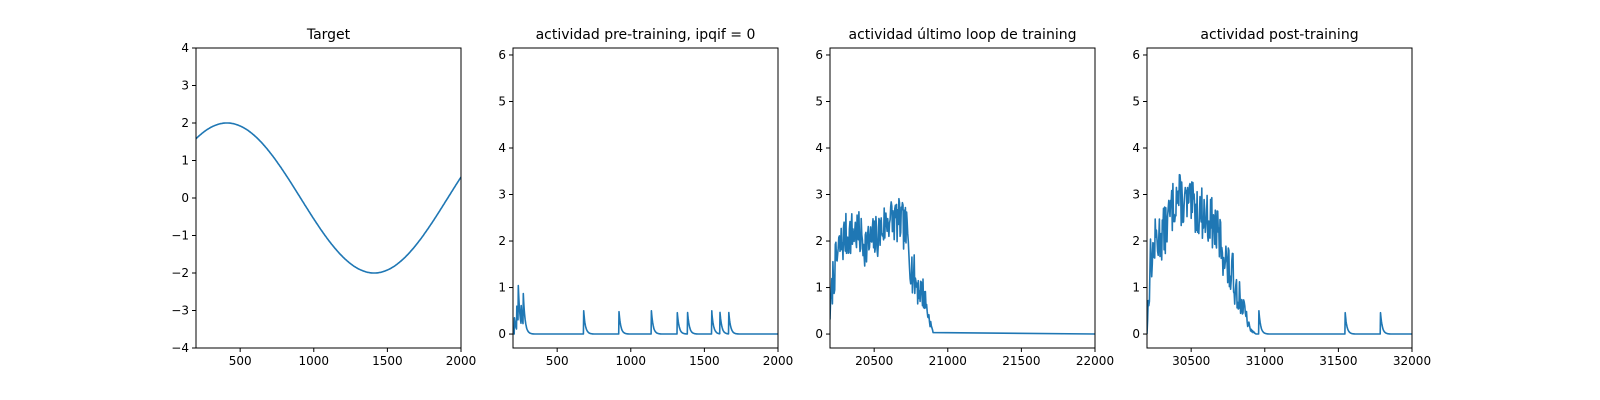  I want to click on plot-area: 20500 21000 21500 22000 0 1 2 3 4 5 6, so click(964, 207).